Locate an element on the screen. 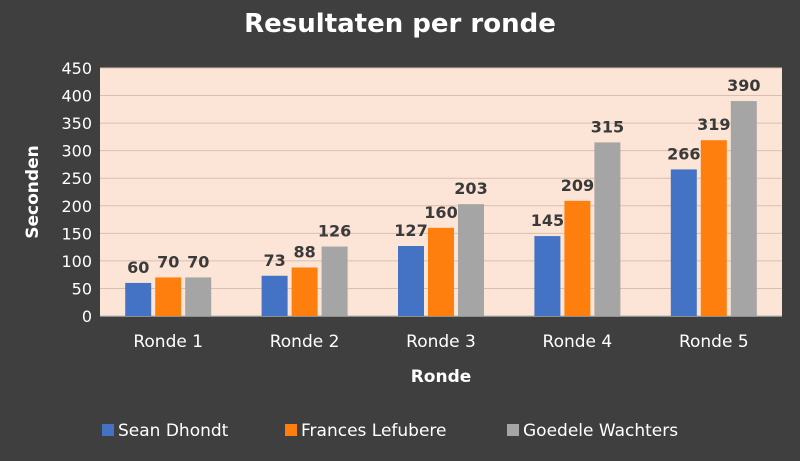 The width and height of the screenshot is (800, 461). data-label: 319 is located at coordinates (713, 124).